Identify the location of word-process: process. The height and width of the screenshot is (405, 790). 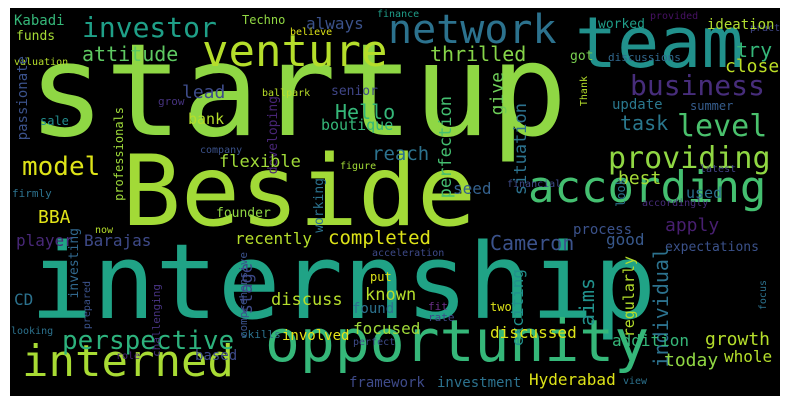
(603, 230).